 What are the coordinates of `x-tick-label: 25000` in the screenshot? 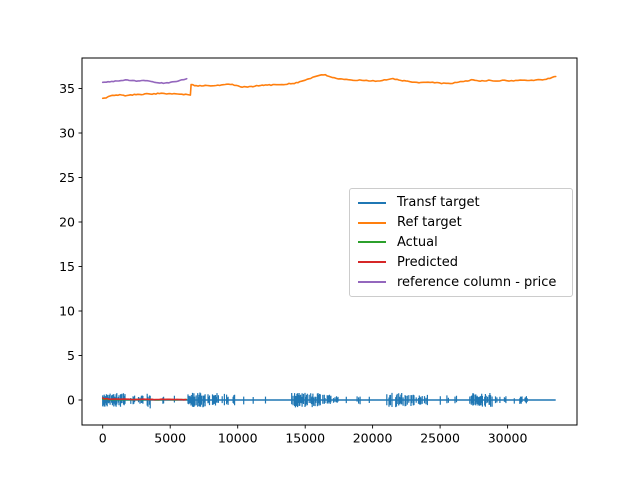 It's located at (440, 438).